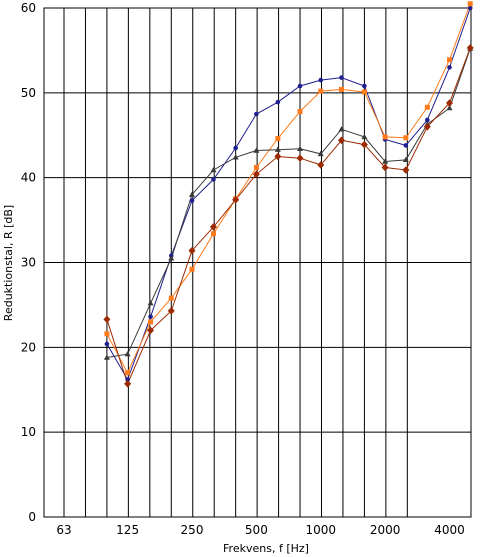  I want to click on x-tick-label: 250, so click(192, 530).